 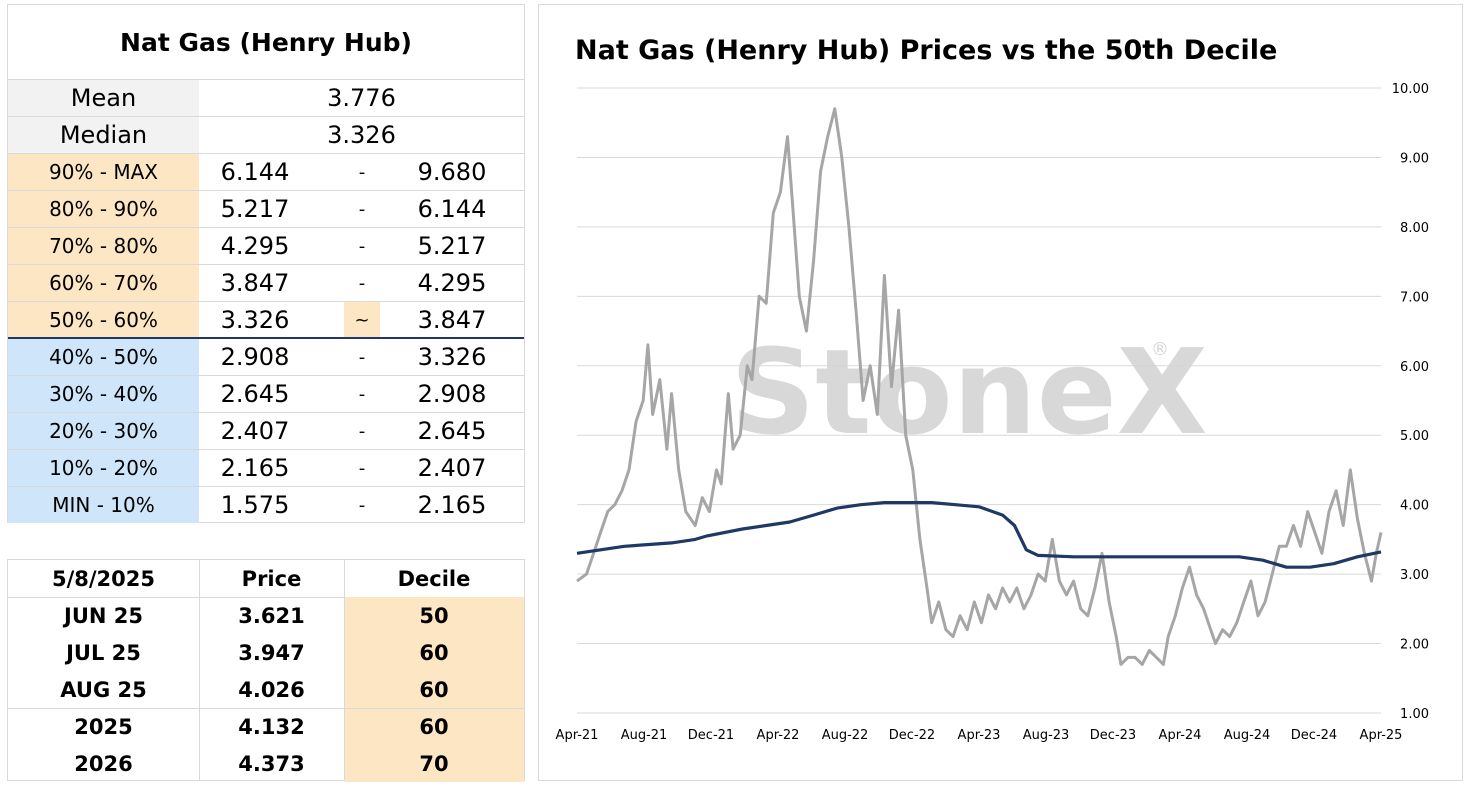 I want to click on decile-low: 5.217, so click(x=255, y=209).